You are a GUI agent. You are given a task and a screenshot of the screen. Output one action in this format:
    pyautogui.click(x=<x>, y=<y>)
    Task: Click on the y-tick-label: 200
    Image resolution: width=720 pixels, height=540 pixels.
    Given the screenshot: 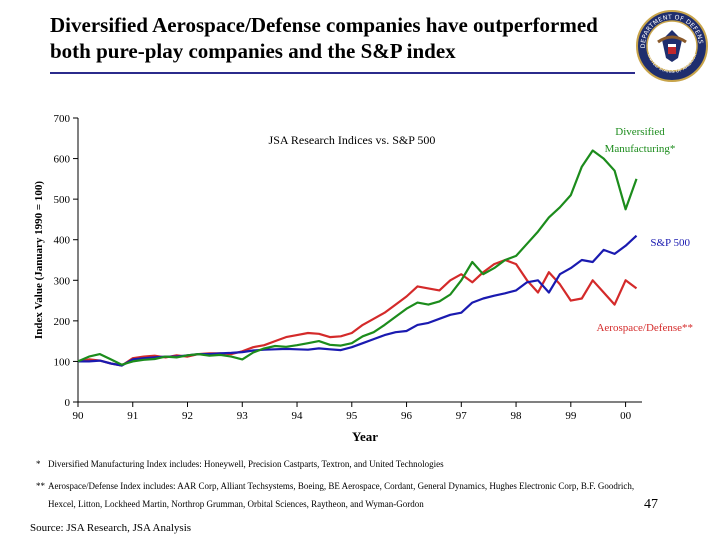 What is the action you would take?
    pyautogui.click(x=62, y=322)
    